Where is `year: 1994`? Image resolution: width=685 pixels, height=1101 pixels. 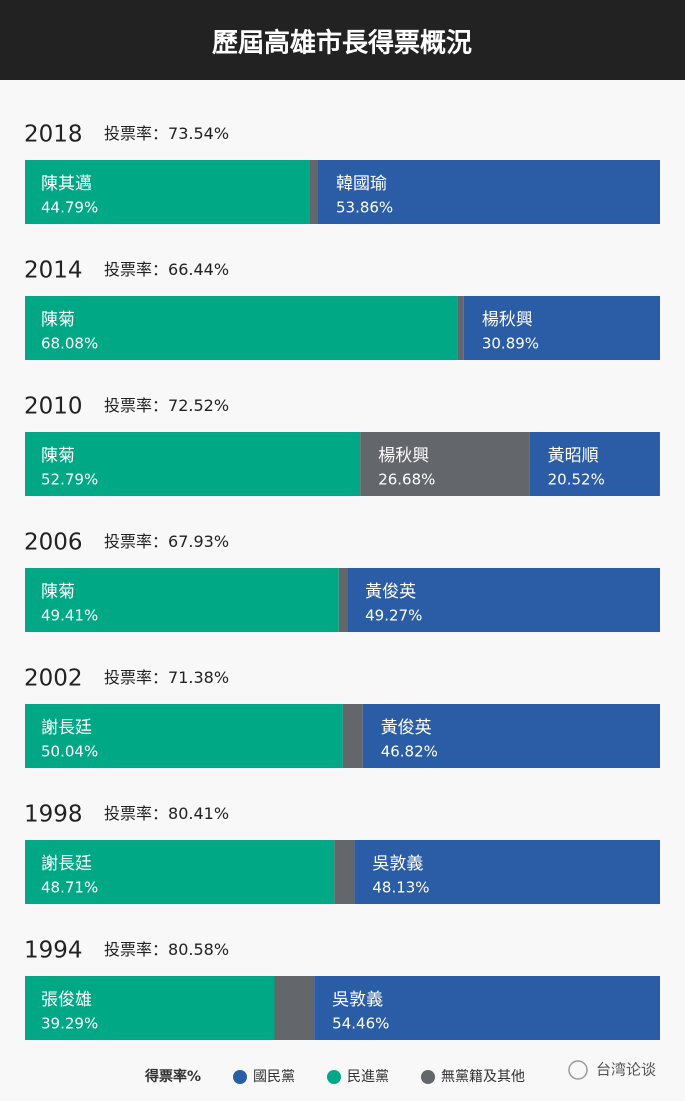
year: 1994 is located at coordinates (53, 951).